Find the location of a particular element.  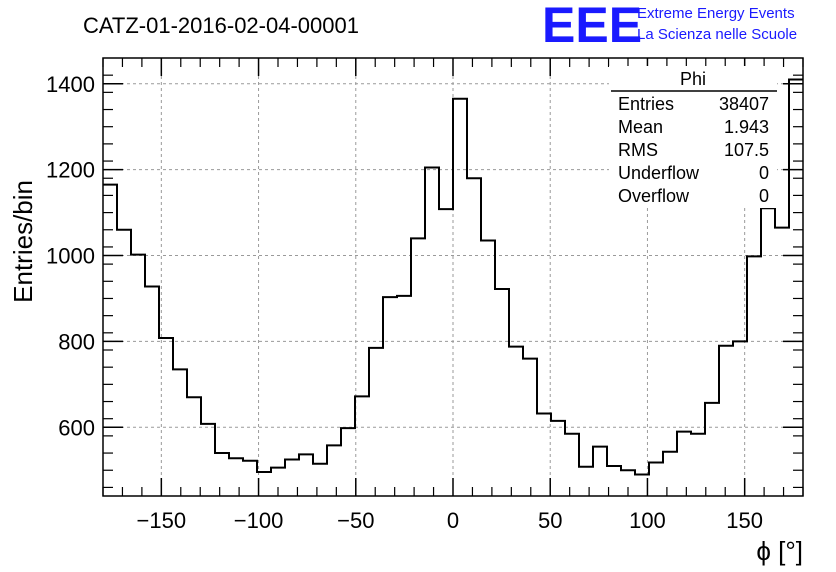

x-tick-label: −150 is located at coordinates (162, 520).